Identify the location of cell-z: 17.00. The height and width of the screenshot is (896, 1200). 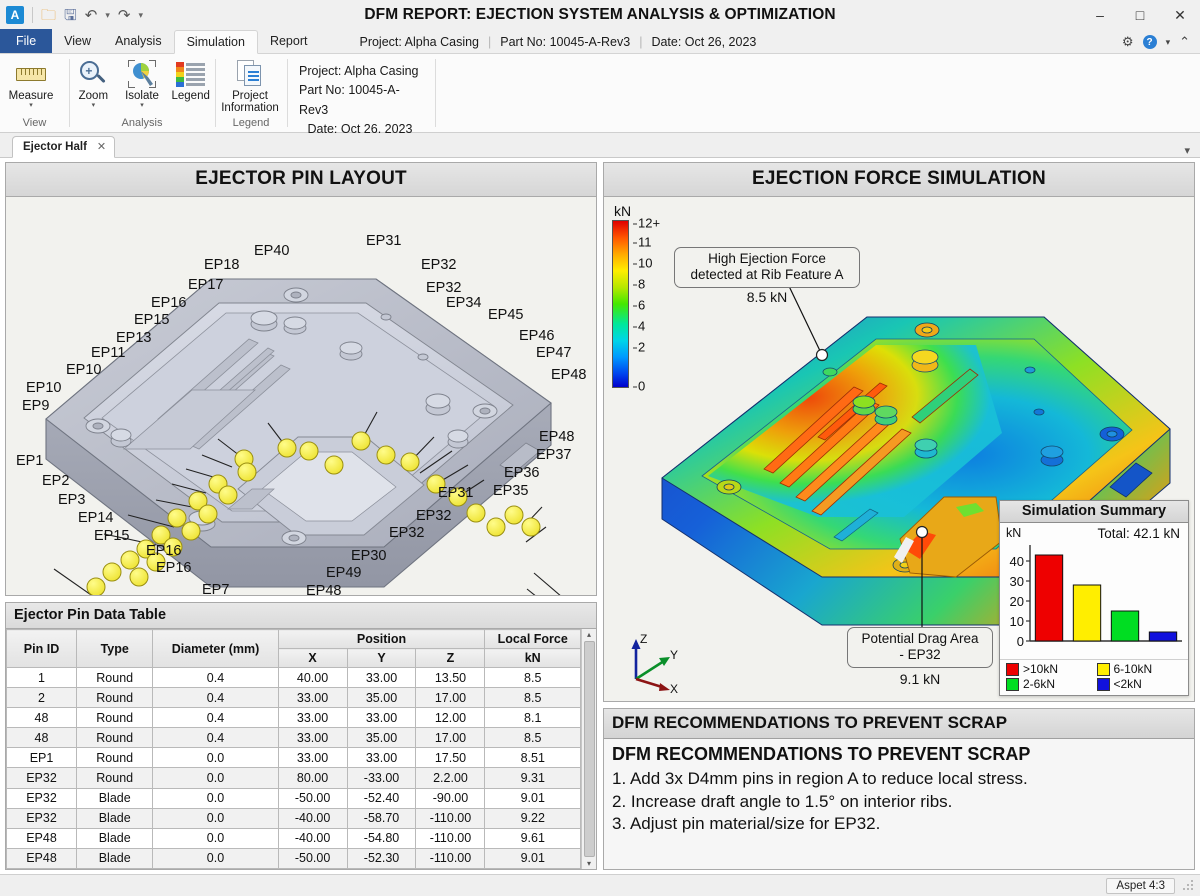
(450, 738).